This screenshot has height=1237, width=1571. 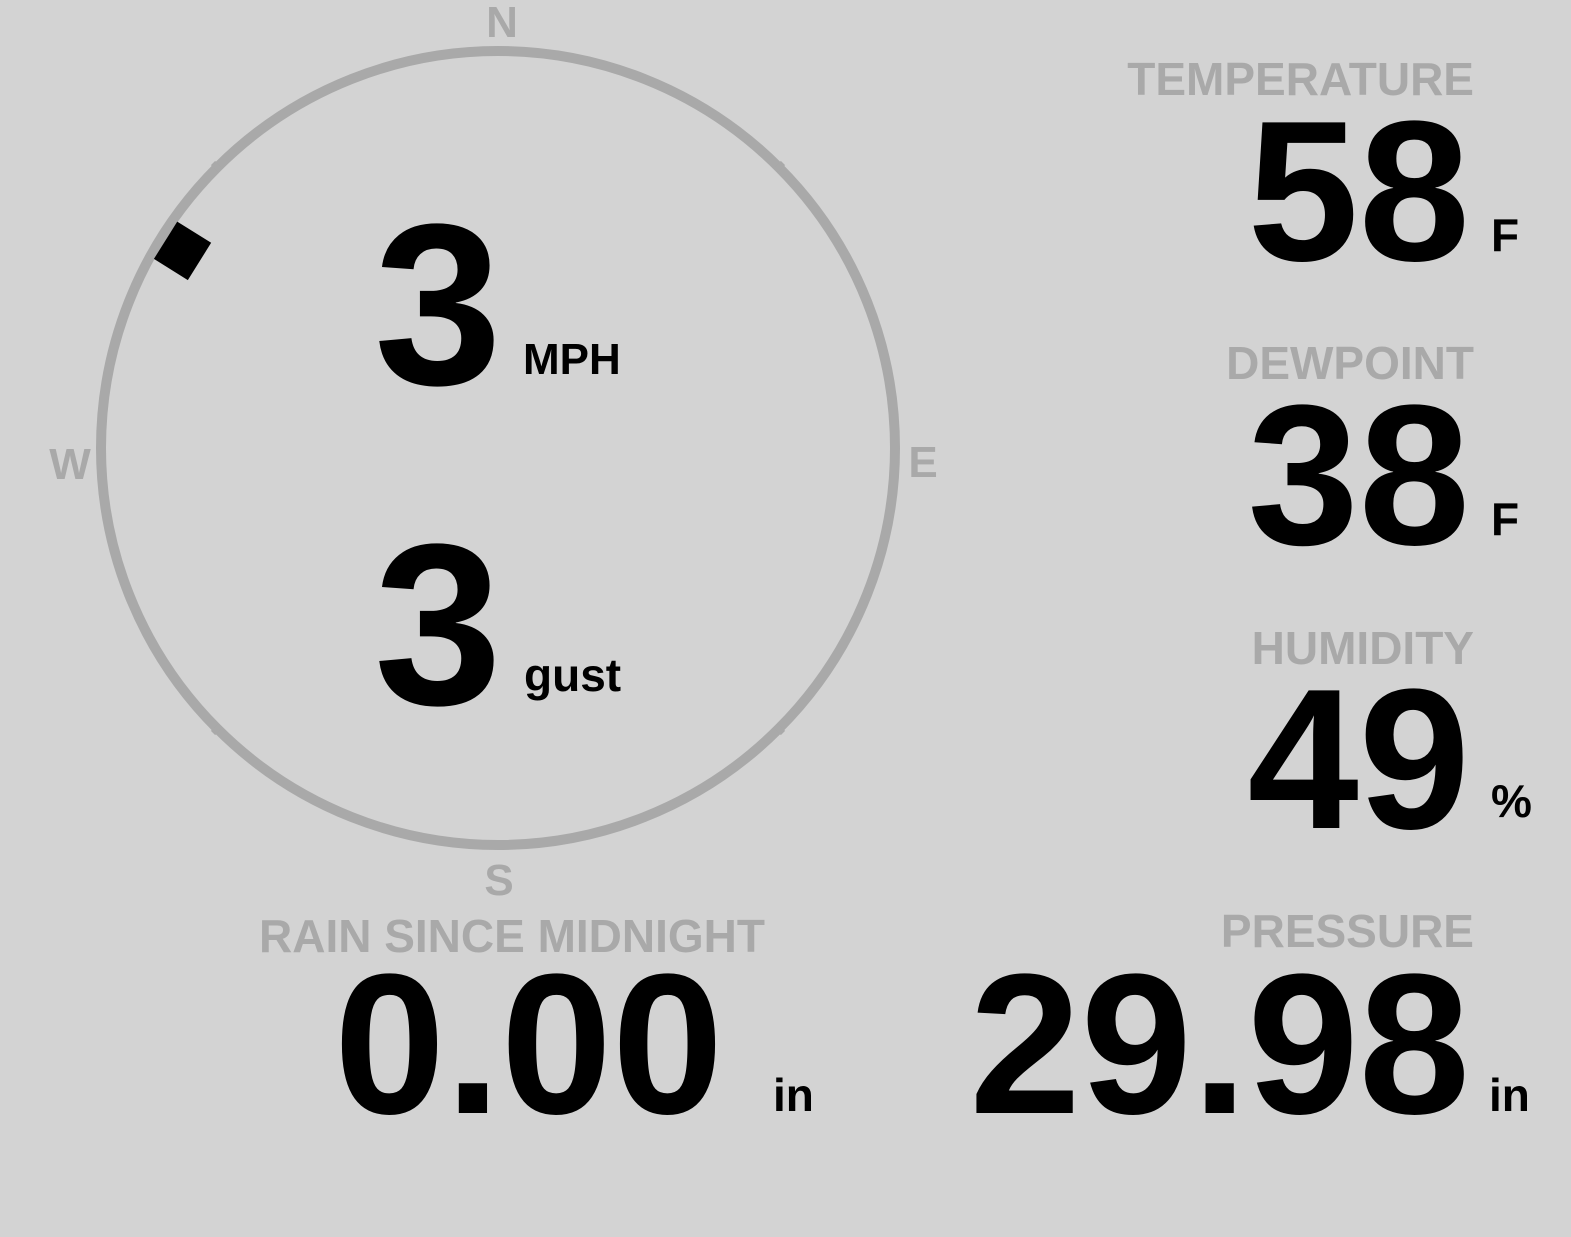 What do you see at coordinates (1358, 475) in the screenshot?
I see `dewpoint-value: 38` at bounding box center [1358, 475].